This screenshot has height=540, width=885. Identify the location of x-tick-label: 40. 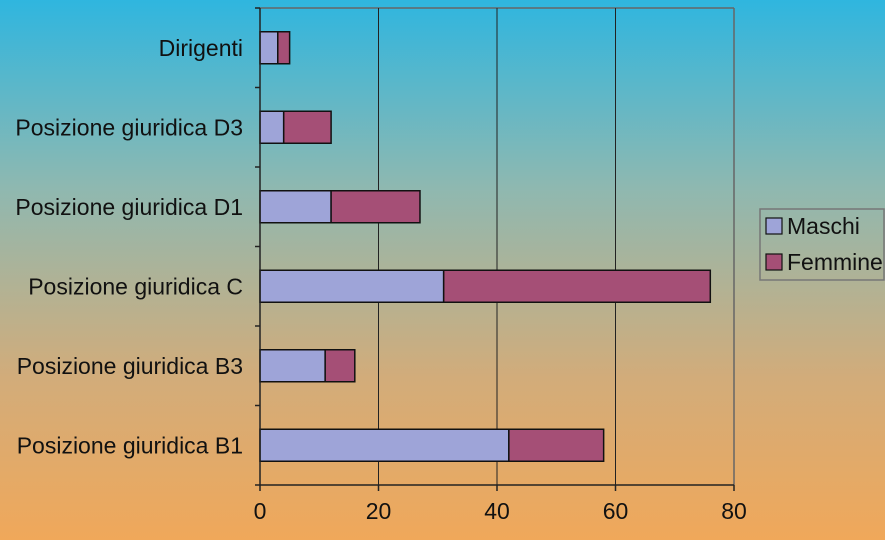
(497, 511).